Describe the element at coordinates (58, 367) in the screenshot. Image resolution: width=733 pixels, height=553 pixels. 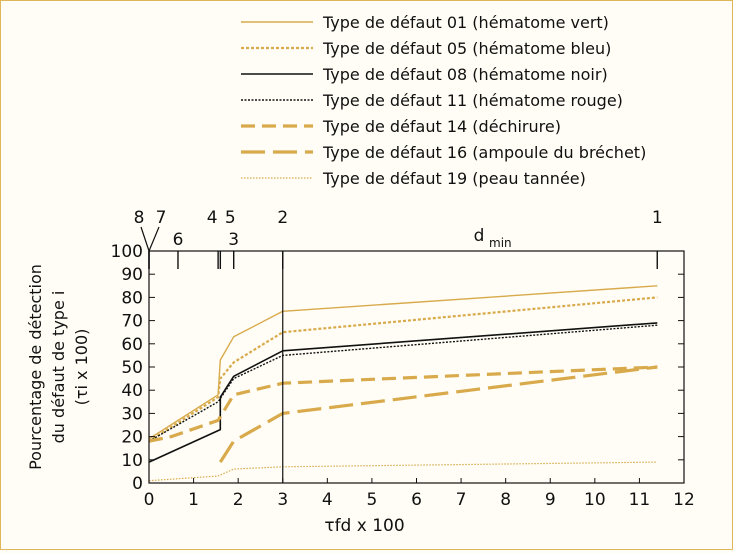
I see `y-axis-title-line: du défaut de type i` at that location.